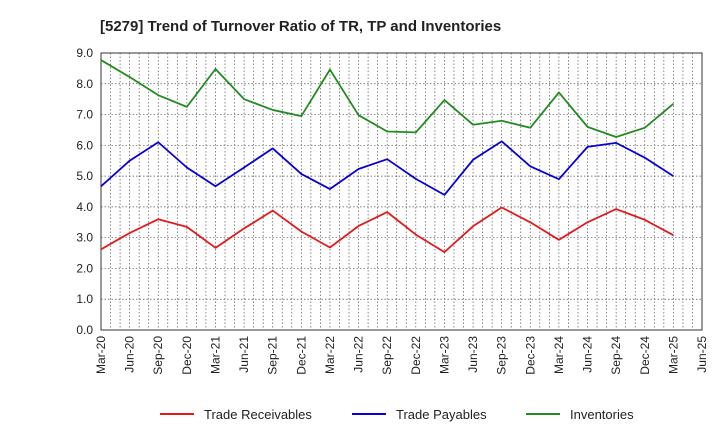 Image resolution: width=720 pixels, height=440 pixels. I want to click on x-tick-label: Sep-22, so click(387, 355).